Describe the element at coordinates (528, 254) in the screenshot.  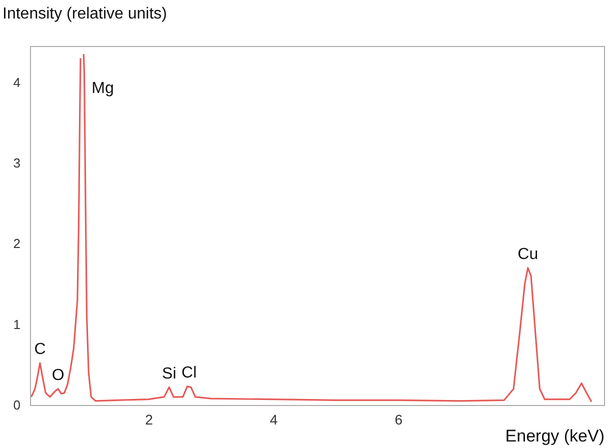
I see `annotation: Cu` at that location.